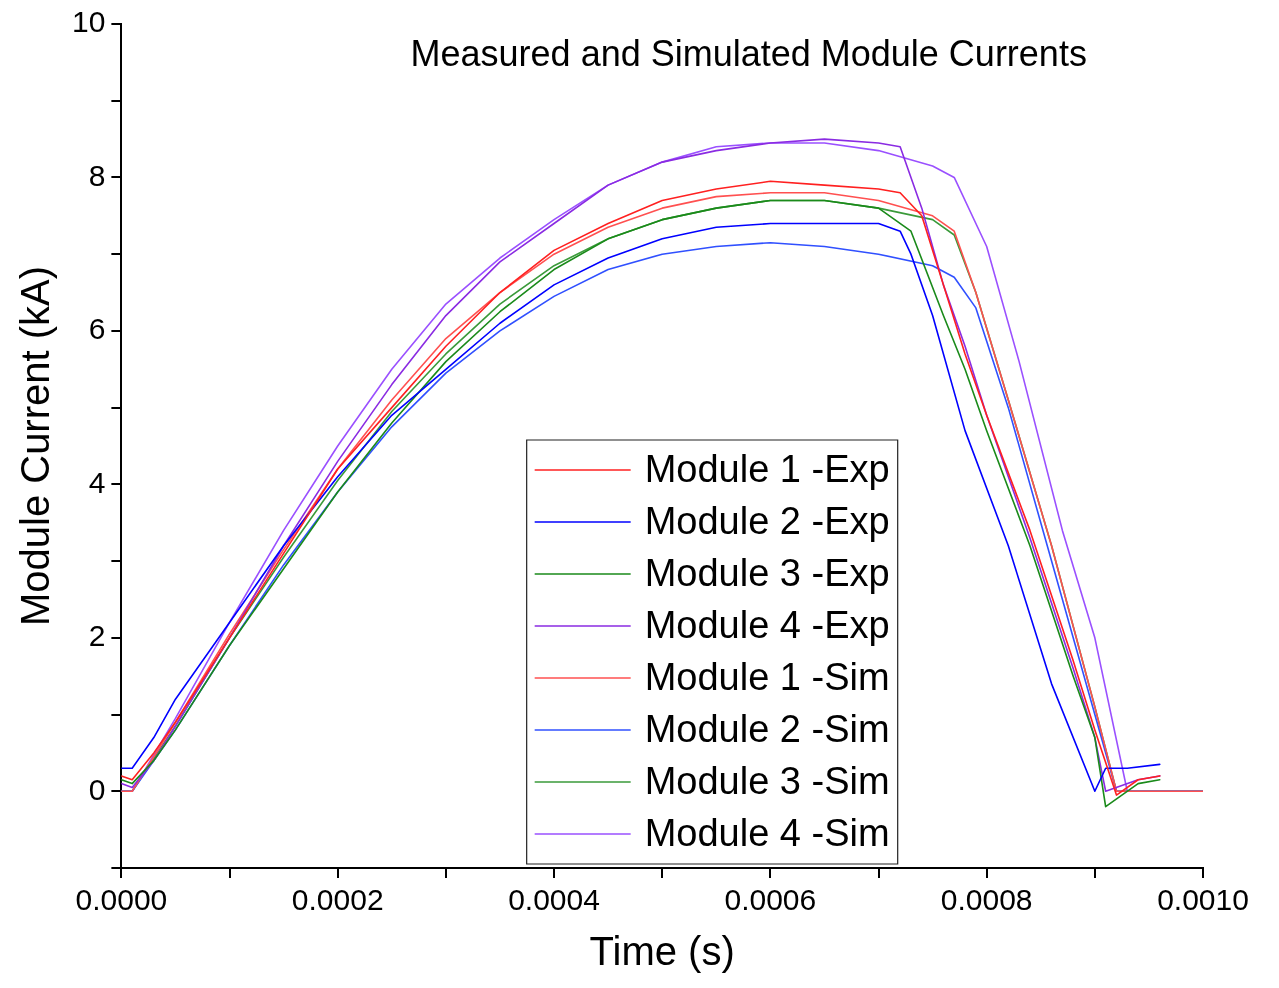 The height and width of the screenshot is (988, 1279). Describe the element at coordinates (767, 469) in the screenshot. I see `legend-label: Module 1 -Exp` at that location.